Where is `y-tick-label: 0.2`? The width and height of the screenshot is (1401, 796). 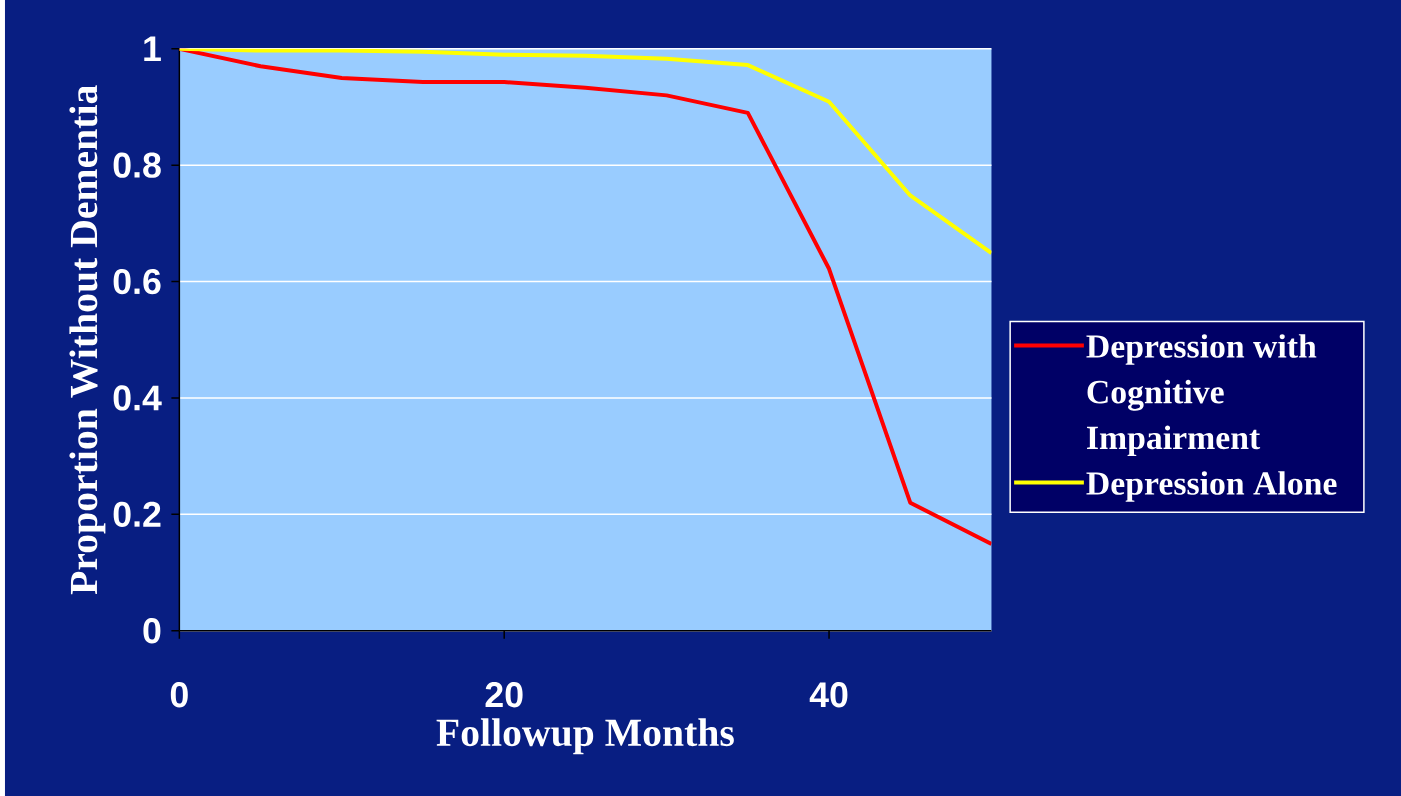
y-tick-label: 0.2 is located at coordinates (137, 514).